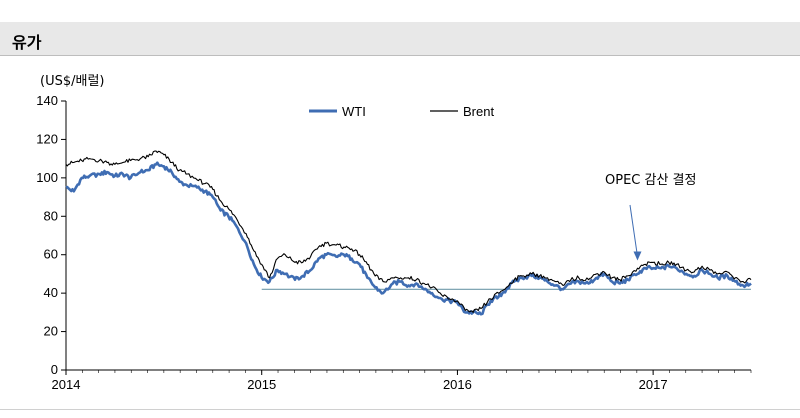  What do you see at coordinates (261, 384) in the screenshot?
I see `x-tick-label: 2015` at bounding box center [261, 384].